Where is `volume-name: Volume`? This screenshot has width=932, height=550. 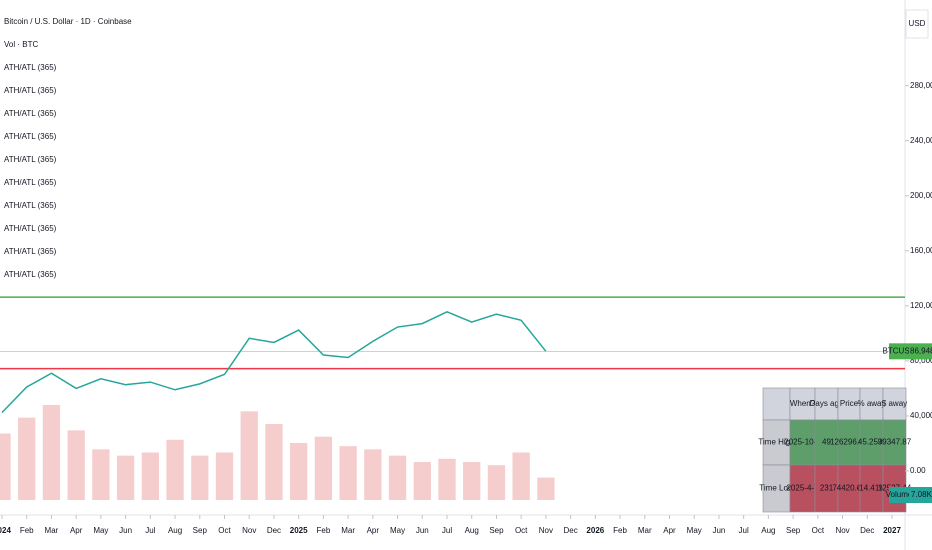
volume-name: Volume is located at coordinates (899, 494).